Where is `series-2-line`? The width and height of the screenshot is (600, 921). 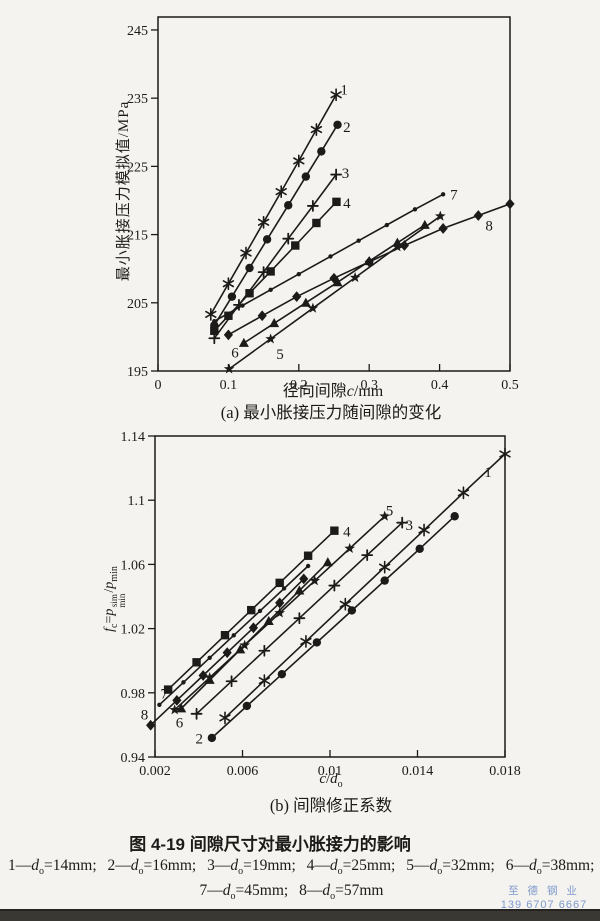 series-2-line is located at coordinates (333, 627).